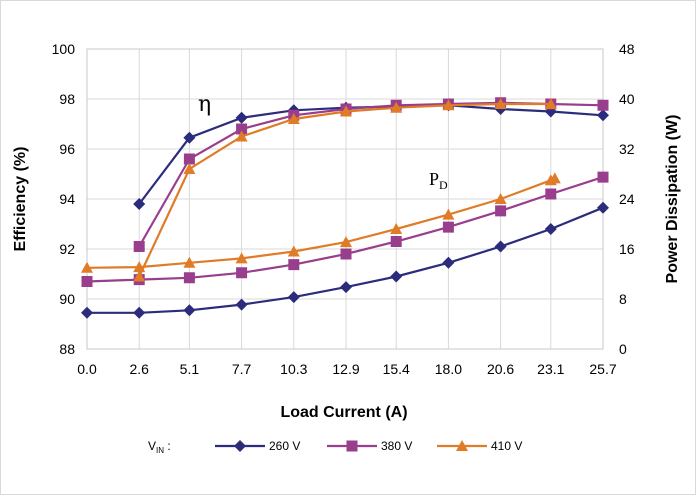 The image size is (696, 499). What do you see at coordinates (67, 249) in the screenshot?
I see `y-tick-label: 92` at bounding box center [67, 249].